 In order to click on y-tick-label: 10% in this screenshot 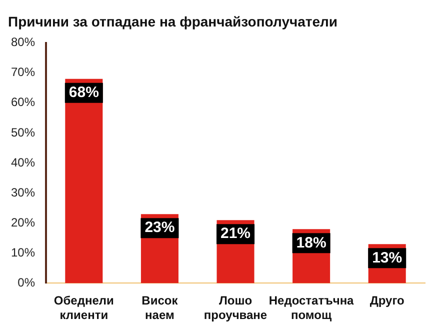, I will do `click(23, 252)`.